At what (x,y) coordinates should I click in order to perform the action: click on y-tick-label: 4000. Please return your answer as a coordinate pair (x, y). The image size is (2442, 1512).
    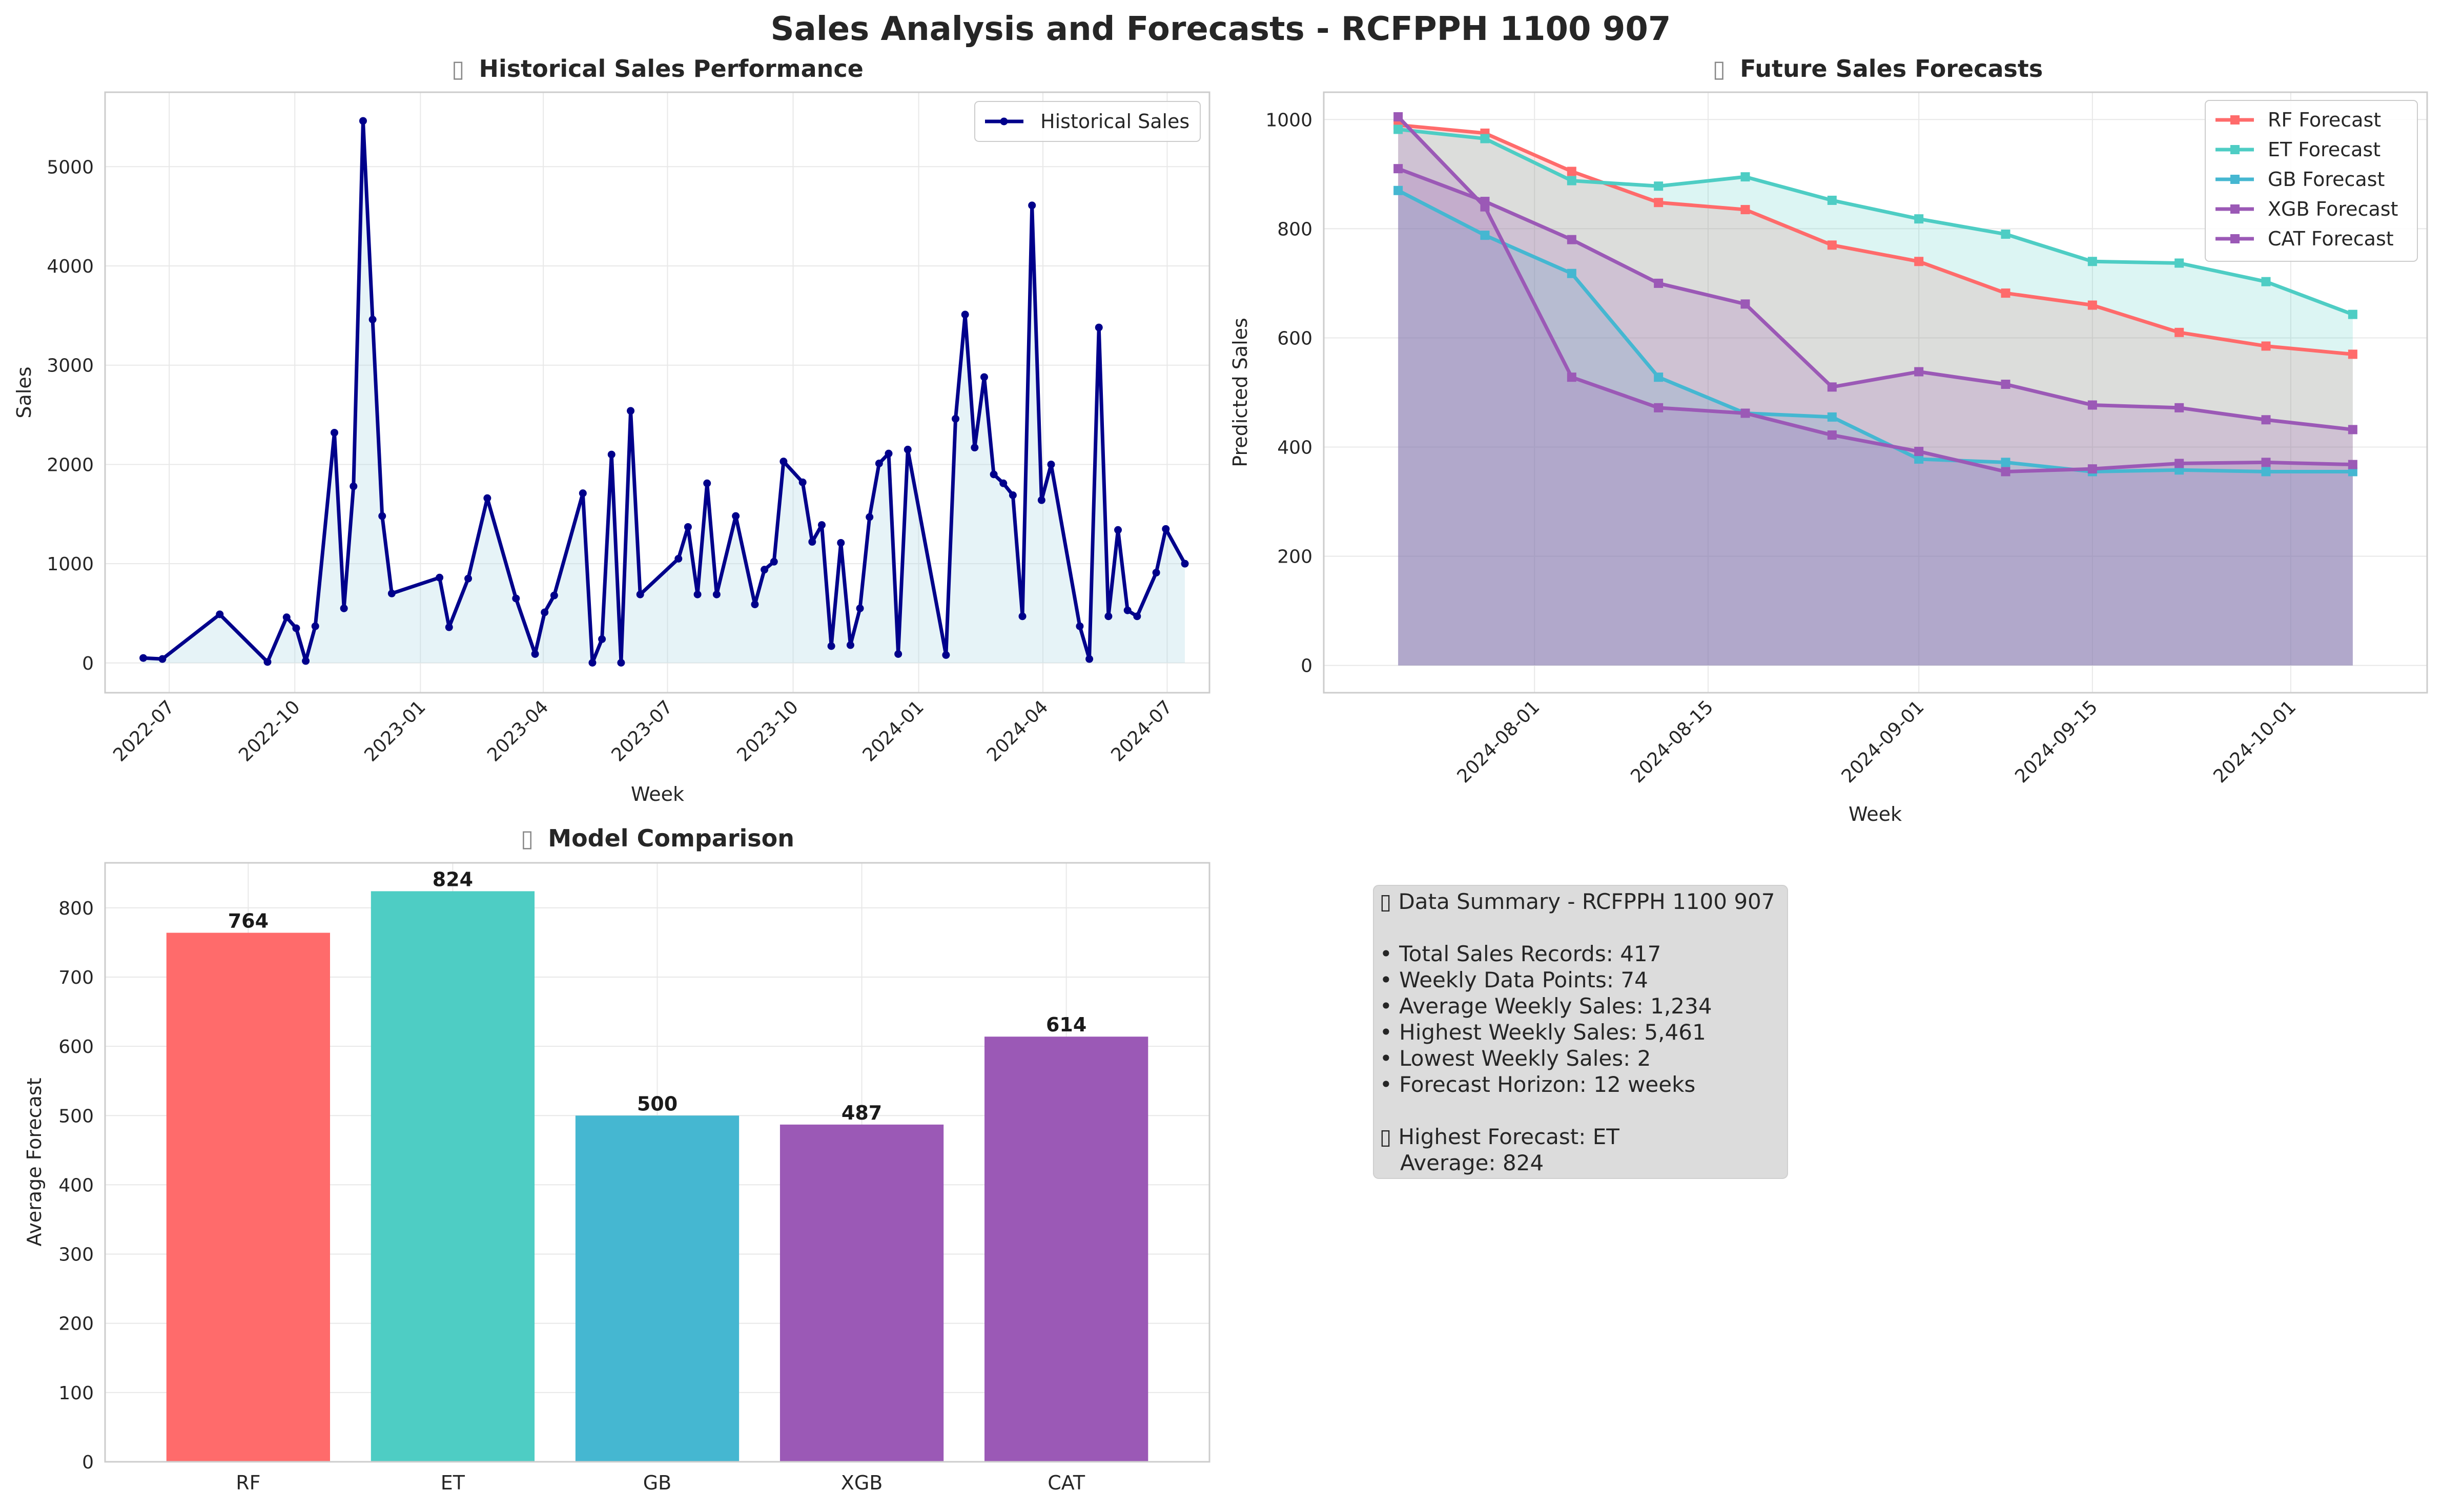
    Looking at the image, I should click on (70, 266).